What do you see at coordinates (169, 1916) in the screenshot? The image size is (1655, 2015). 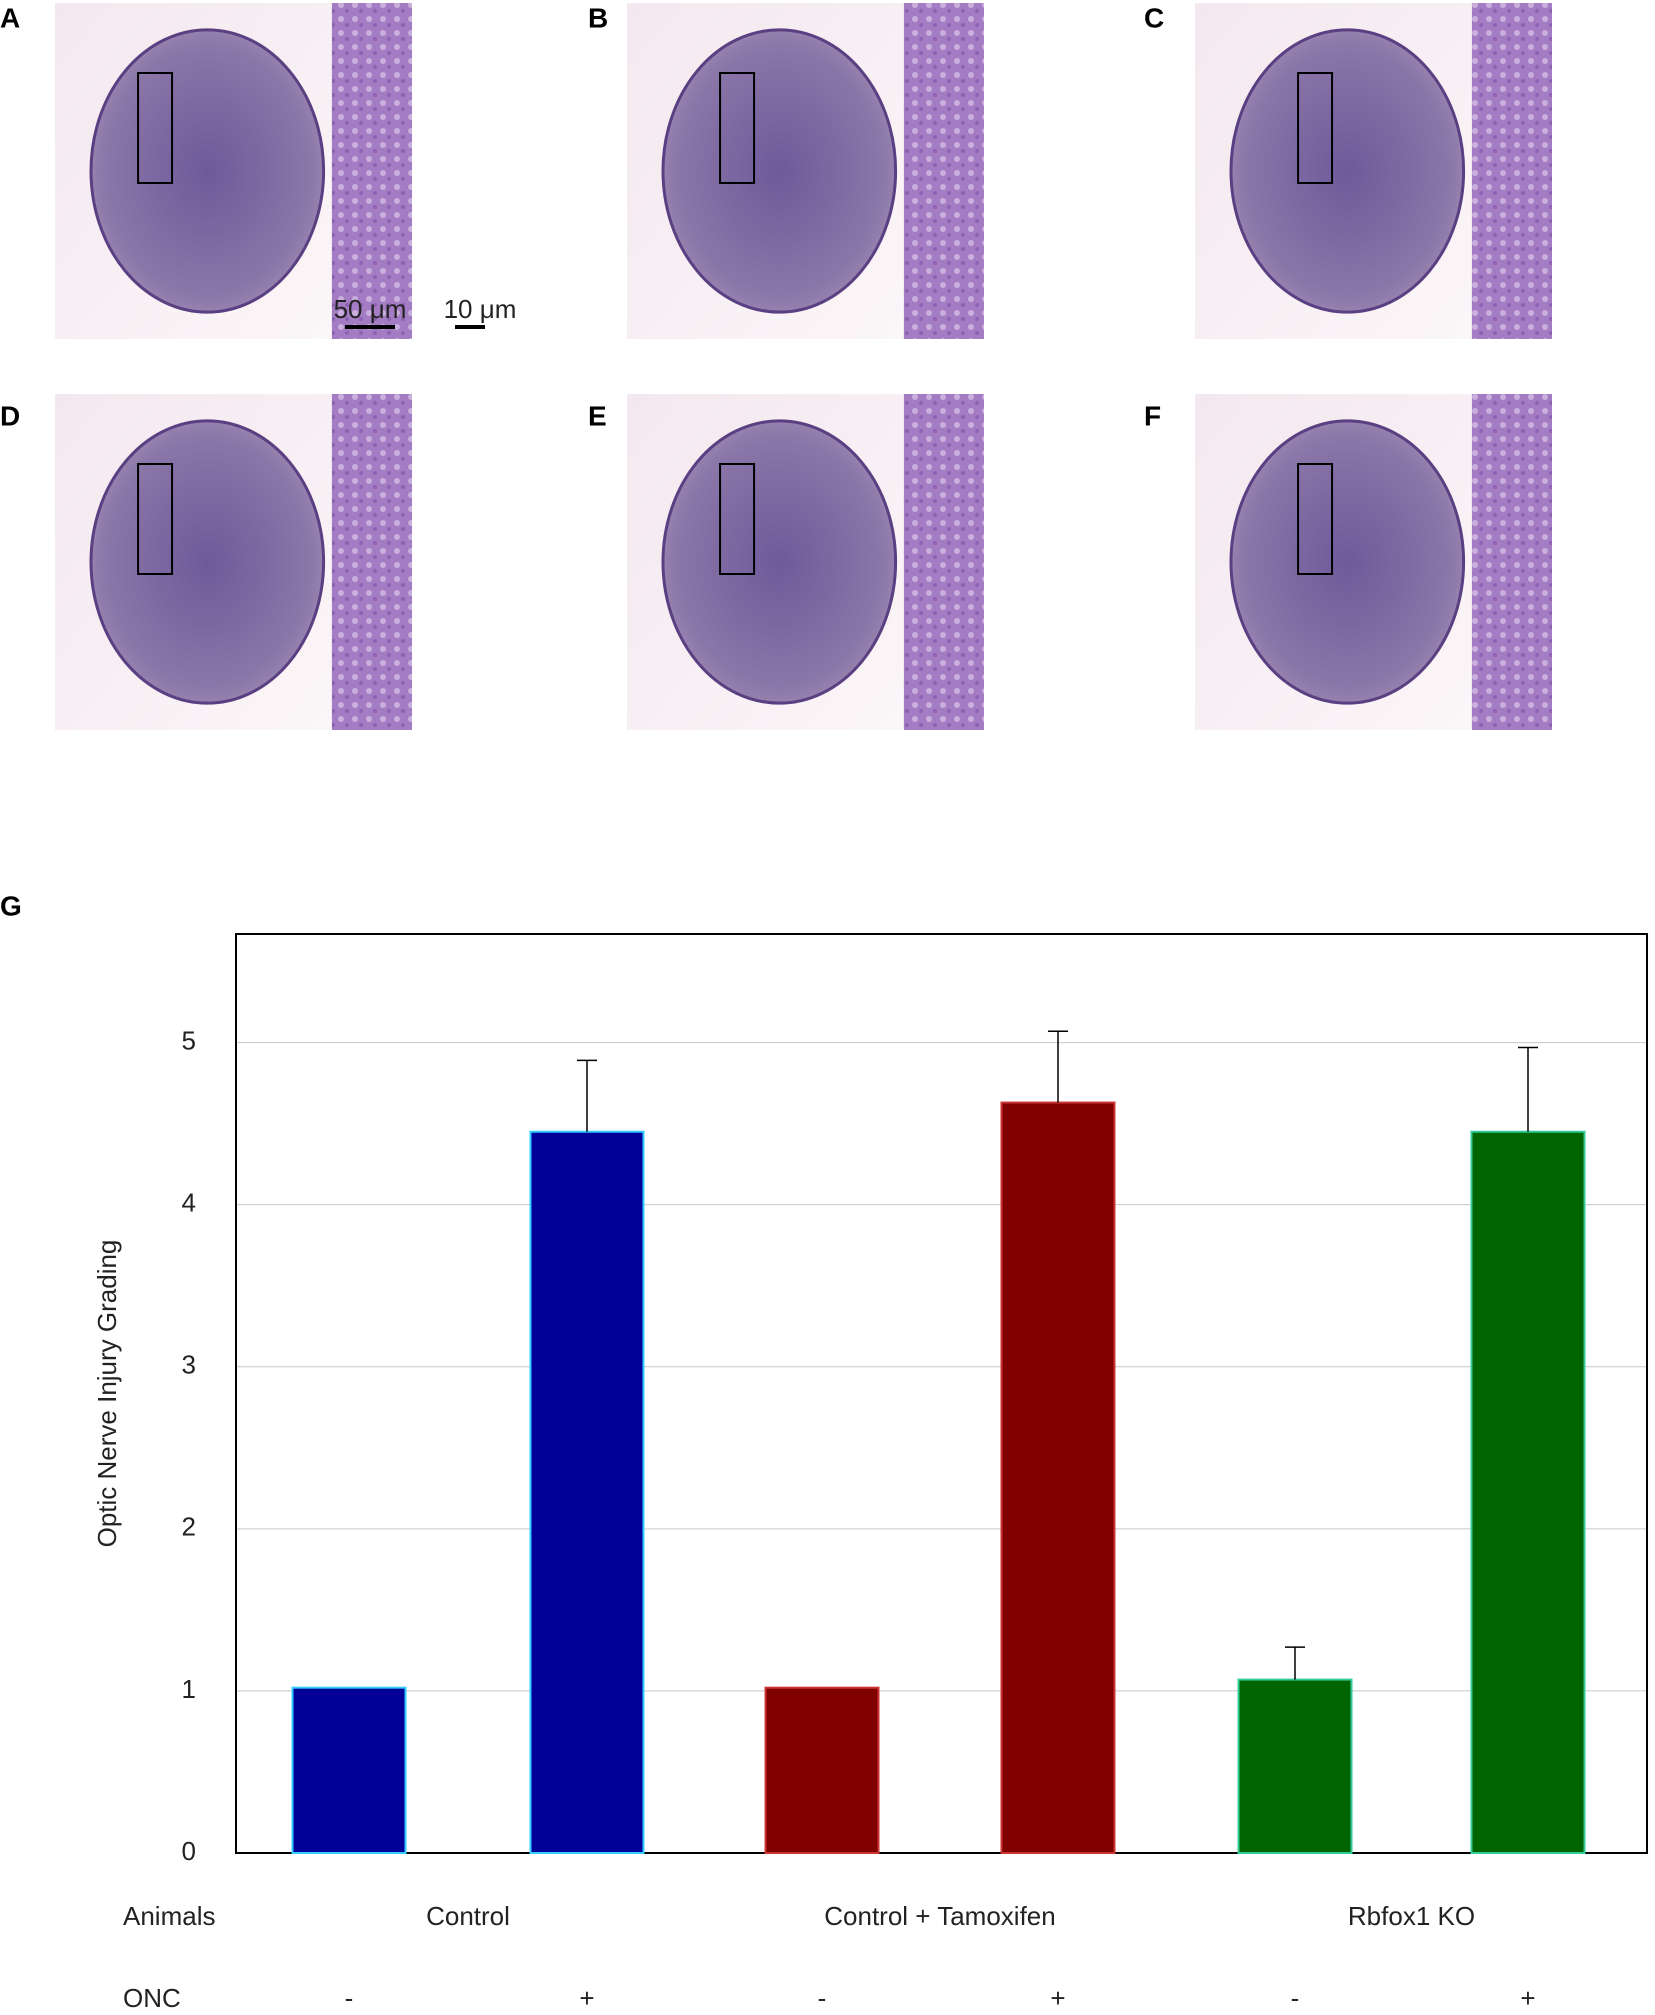 I see `row-label: Animals` at bounding box center [169, 1916].